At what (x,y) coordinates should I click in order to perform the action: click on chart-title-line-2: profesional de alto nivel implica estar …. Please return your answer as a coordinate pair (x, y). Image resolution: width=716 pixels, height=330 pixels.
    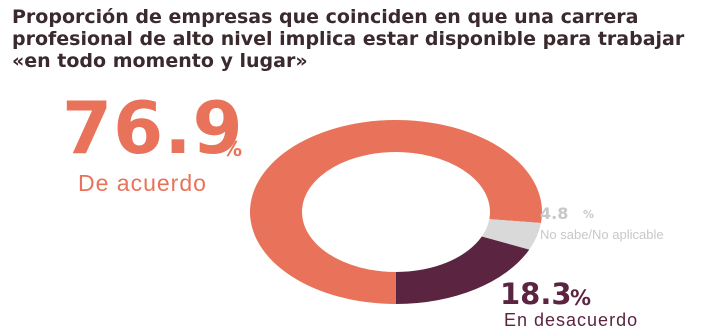
    Looking at the image, I should click on (348, 39).